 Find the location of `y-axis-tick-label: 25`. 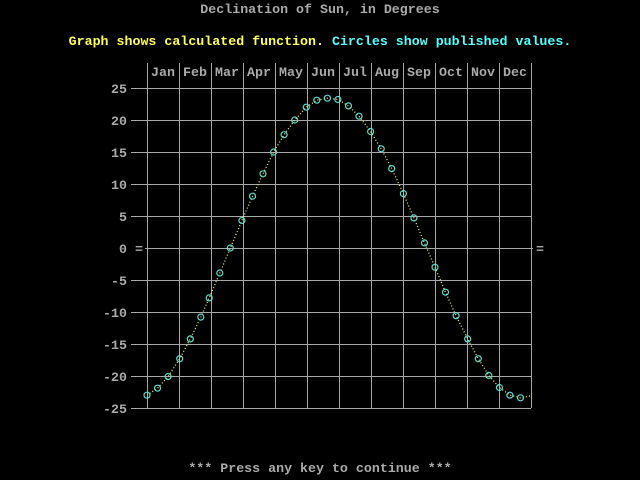

y-axis-tick-label: 25 is located at coordinates (119, 89).